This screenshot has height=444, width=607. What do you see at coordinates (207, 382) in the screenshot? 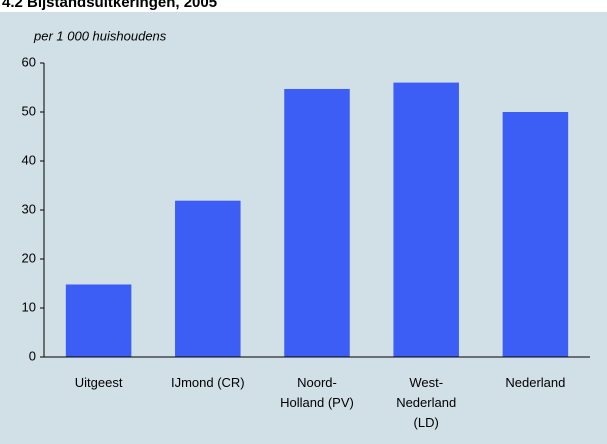
I see `x-tick-label: IJmond (CR)` at bounding box center [207, 382].